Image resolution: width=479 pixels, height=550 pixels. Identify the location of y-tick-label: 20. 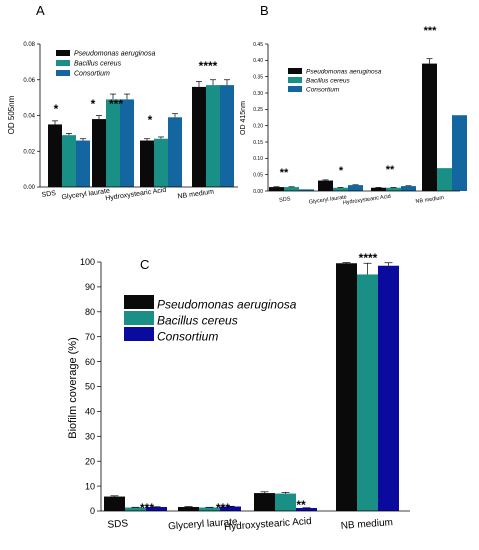
(90, 461).